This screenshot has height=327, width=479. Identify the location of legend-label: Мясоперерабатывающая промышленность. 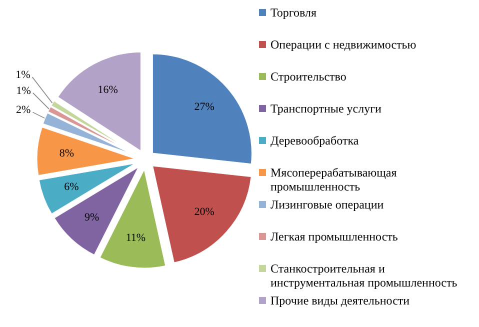
(334, 180).